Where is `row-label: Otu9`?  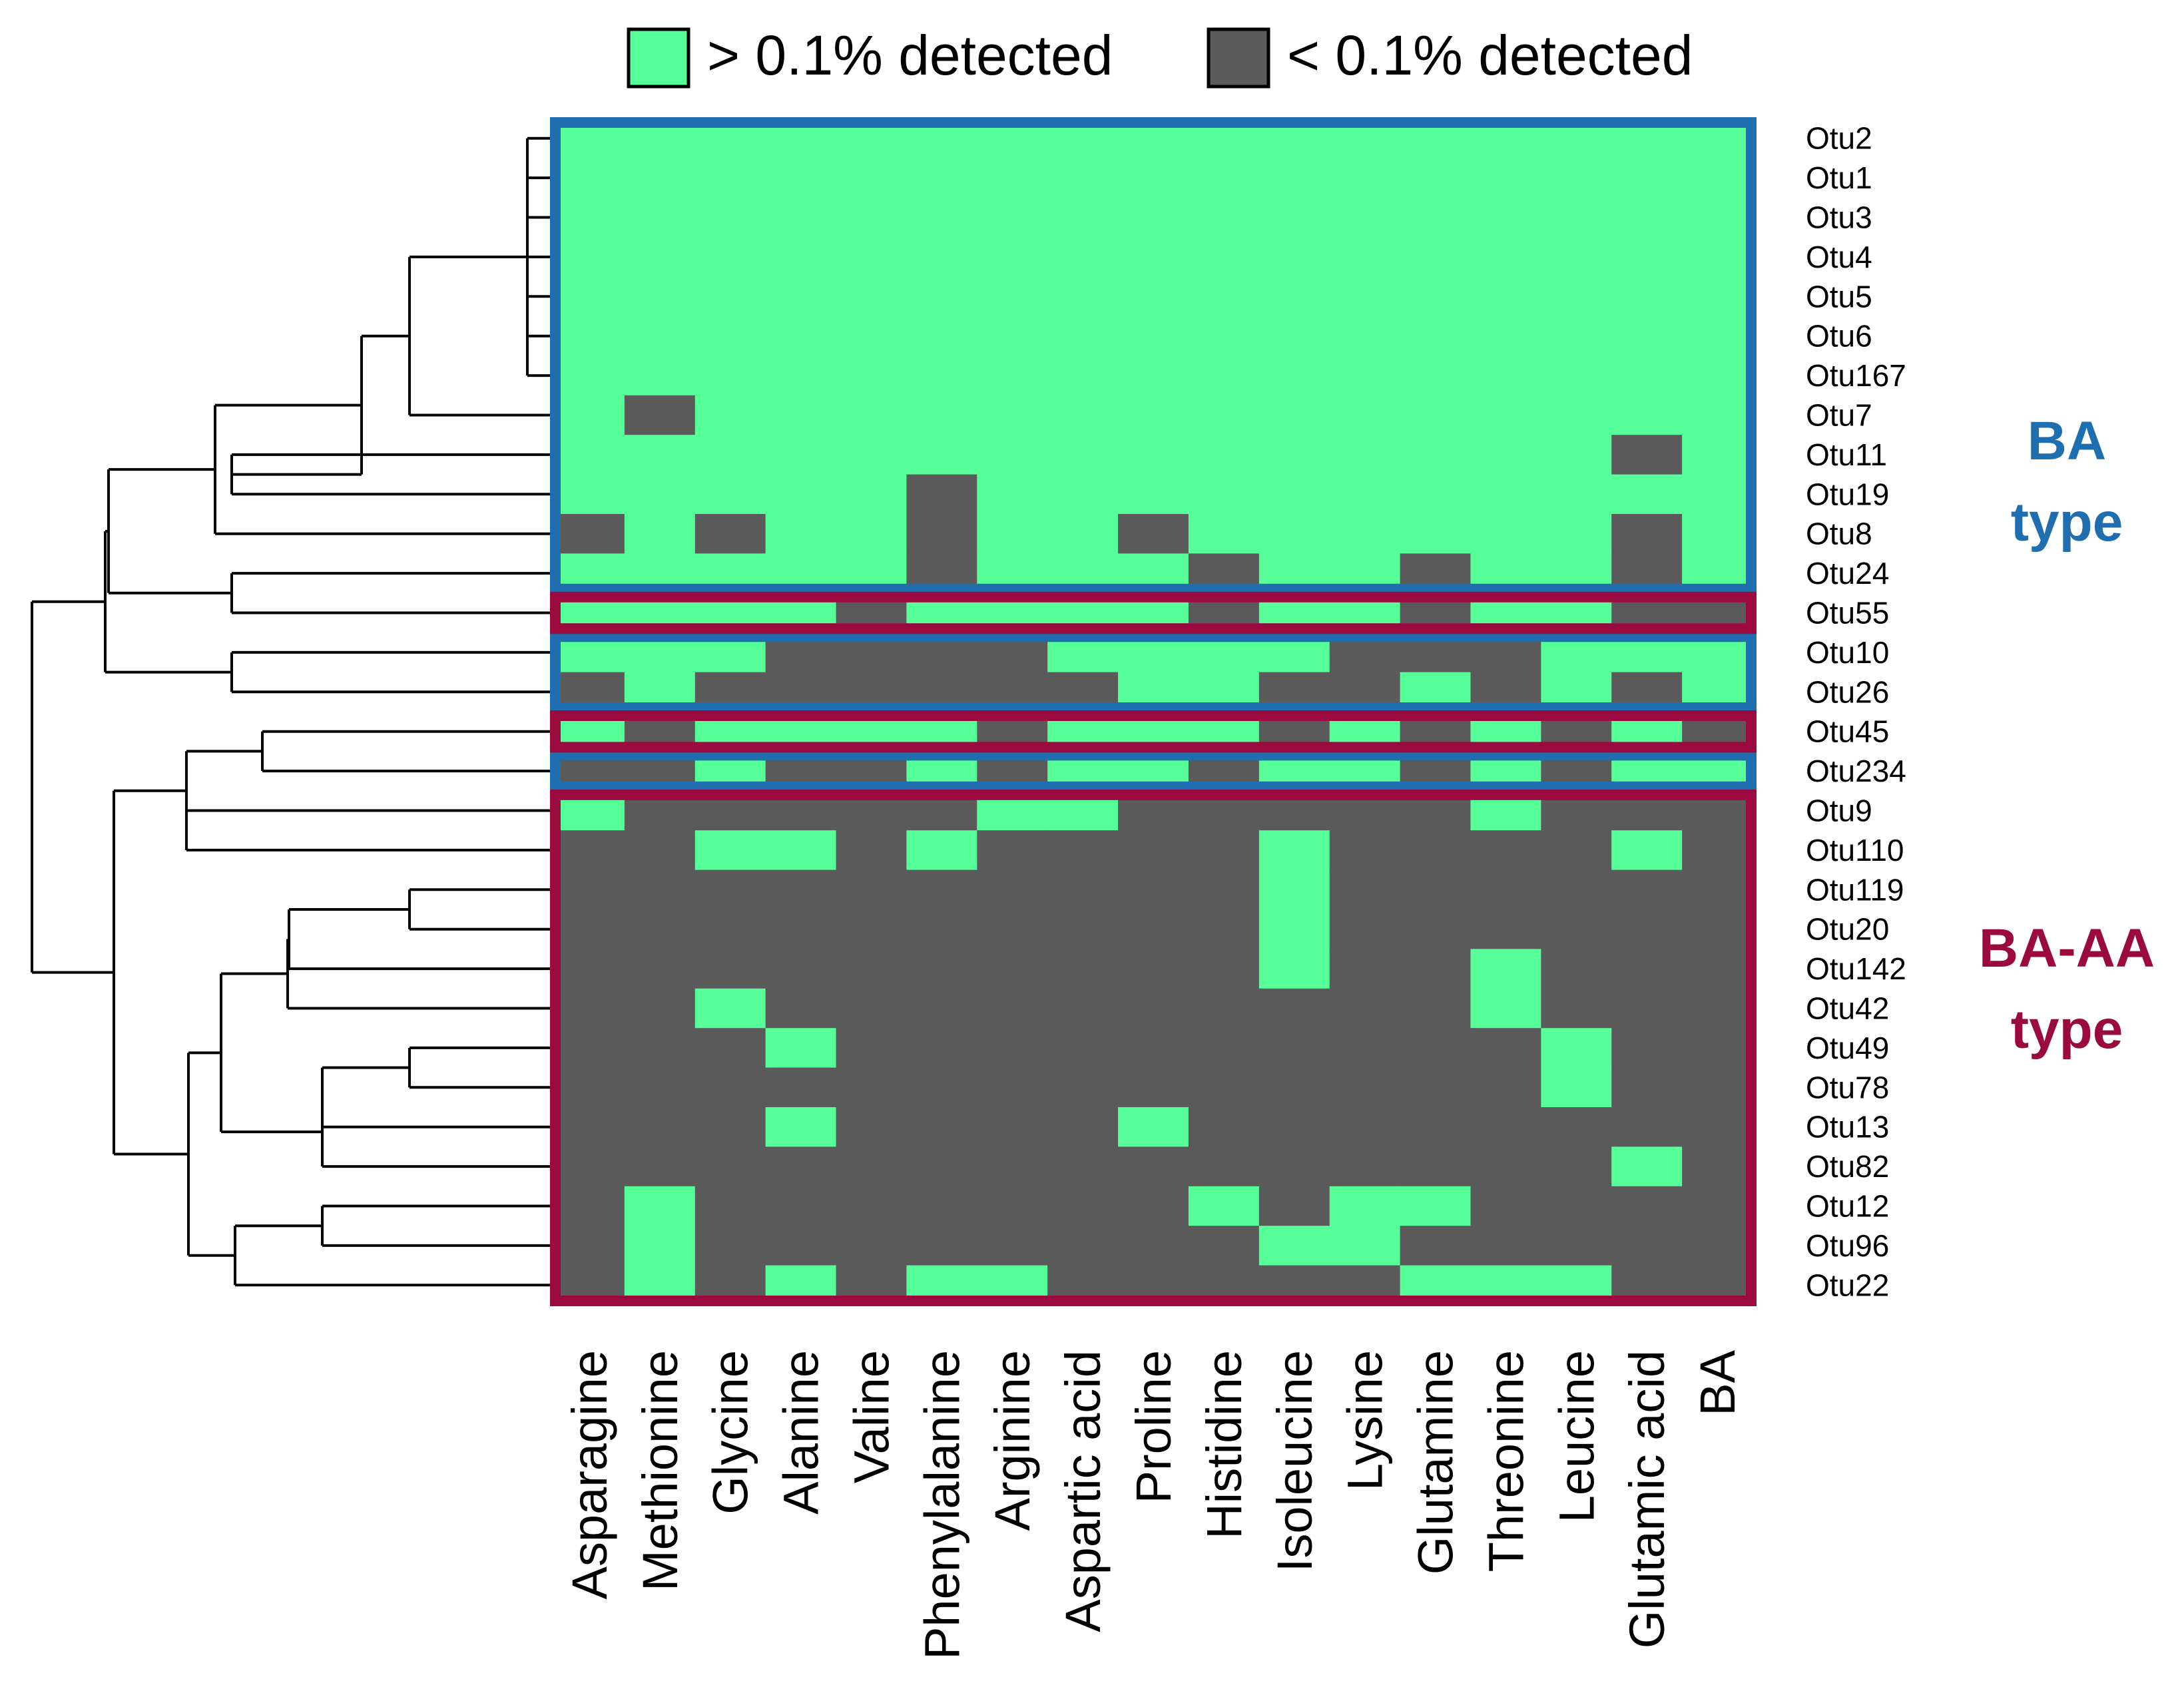
row-label: Otu9 is located at coordinates (1839, 811).